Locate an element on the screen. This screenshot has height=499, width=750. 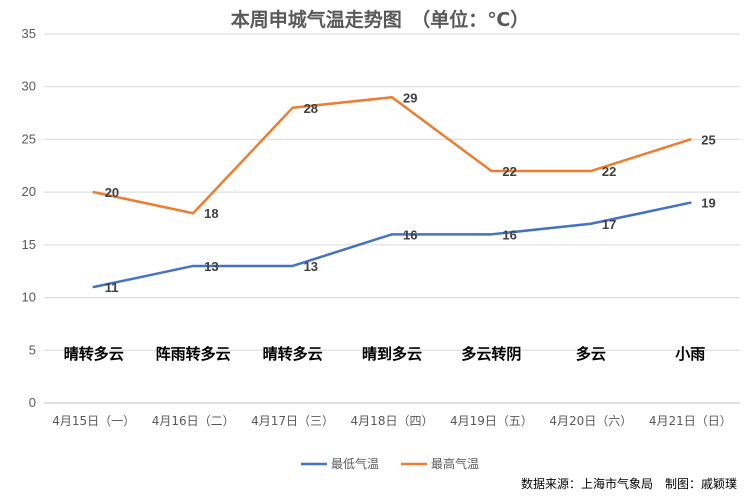
y-tick-label: 10 is located at coordinates (29, 297).